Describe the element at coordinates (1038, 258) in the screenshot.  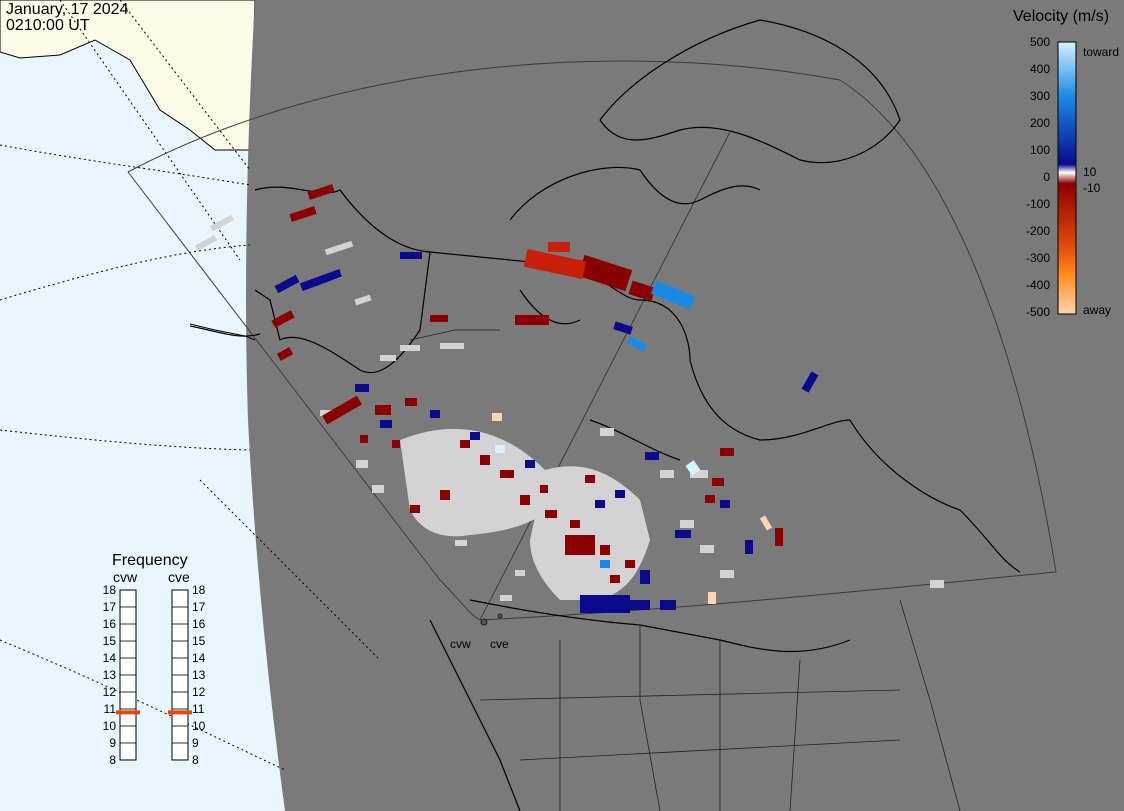
I see `velocity-tick-label: -300` at that location.